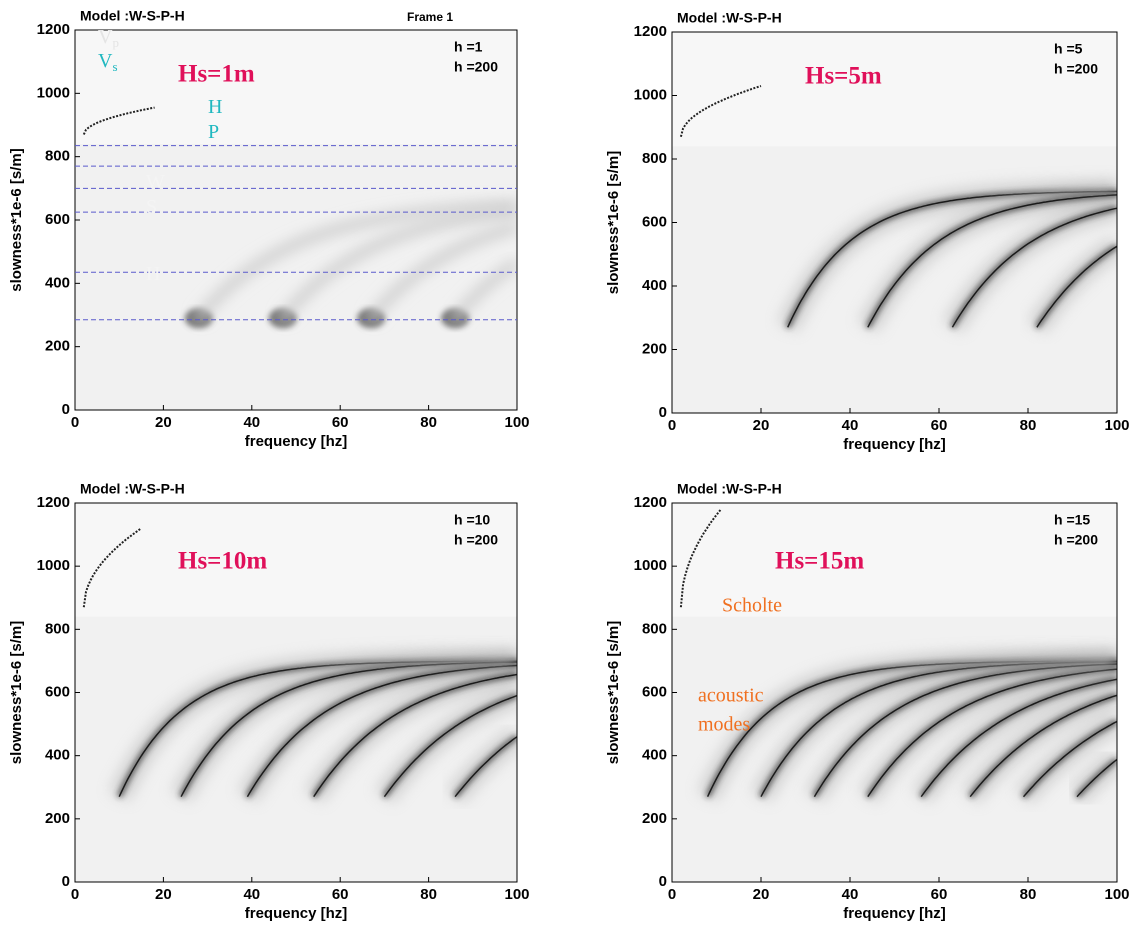 This screenshot has width=1148, height=931. Describe the element at coordinates (1068, 49) in the screenshot. I see `h-annotation: h =5` at that location.